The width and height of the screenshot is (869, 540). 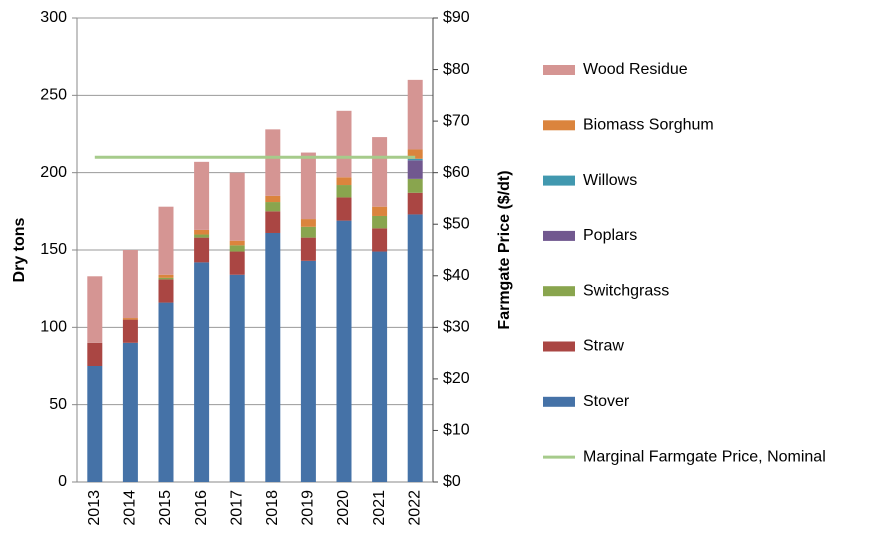 I want to click on y2-tick-label: $0, so click(x=452, y=481).